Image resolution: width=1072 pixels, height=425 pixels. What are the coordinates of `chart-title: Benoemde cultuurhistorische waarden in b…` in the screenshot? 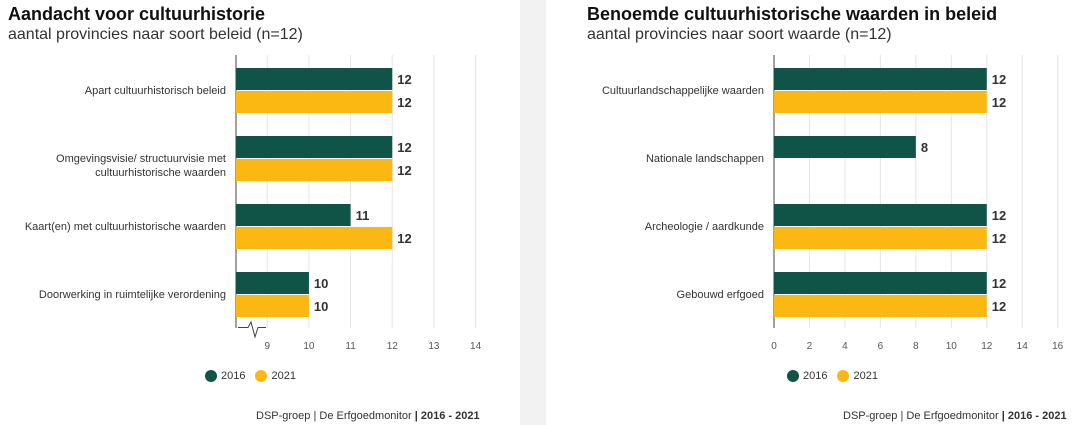 It's located at (792, 14).